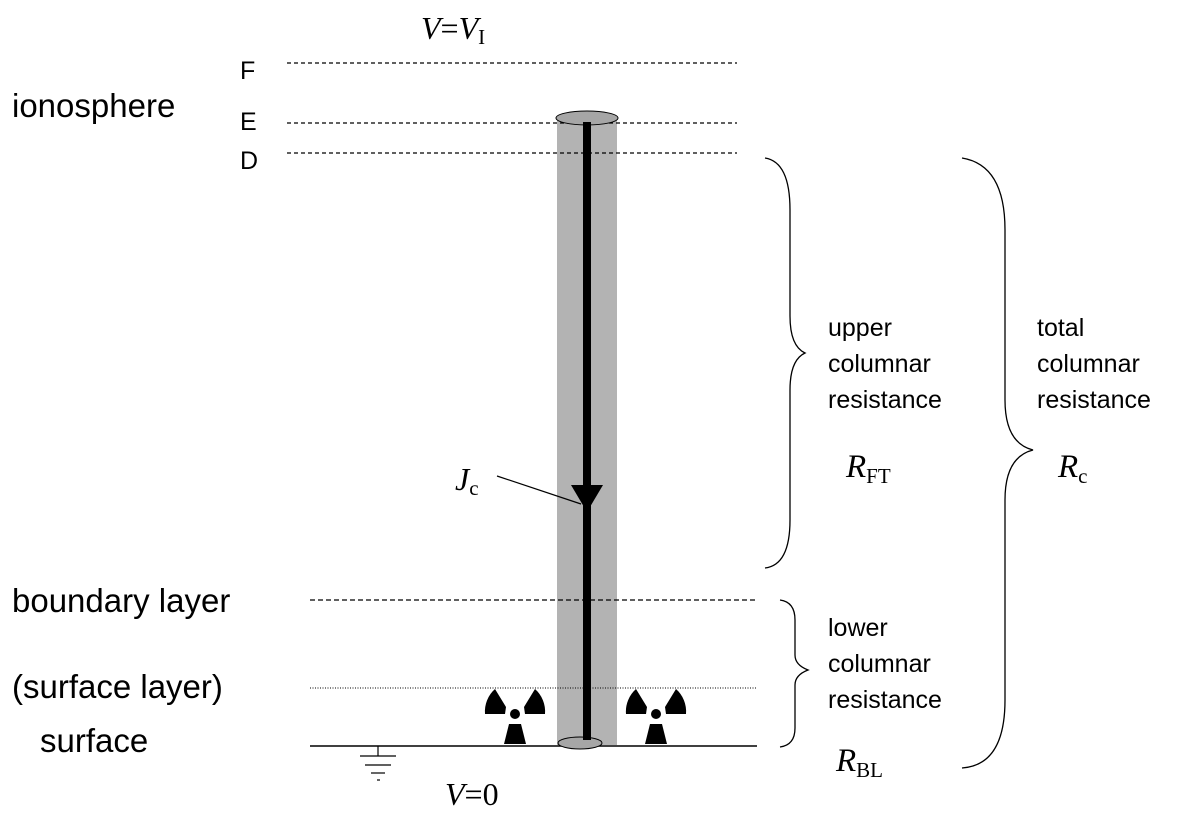 The height and width of the screenshot is (814, 1189). Describe the element at coordinates (587, 498) in the screenshot. I see `current-arrow-head` at that location.